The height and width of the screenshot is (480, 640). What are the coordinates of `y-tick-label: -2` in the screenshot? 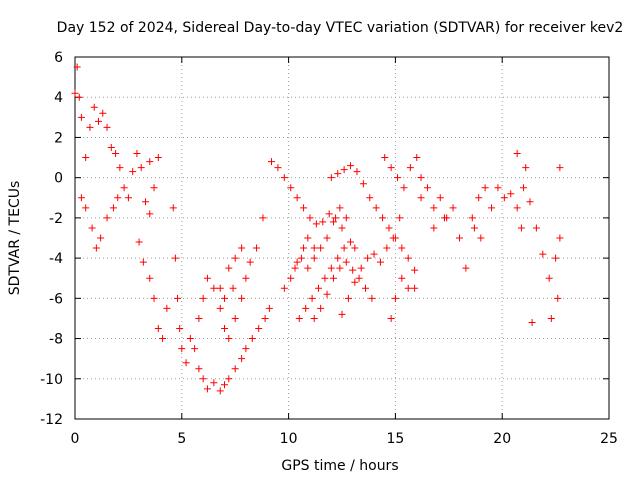 It's located at (56, 219).